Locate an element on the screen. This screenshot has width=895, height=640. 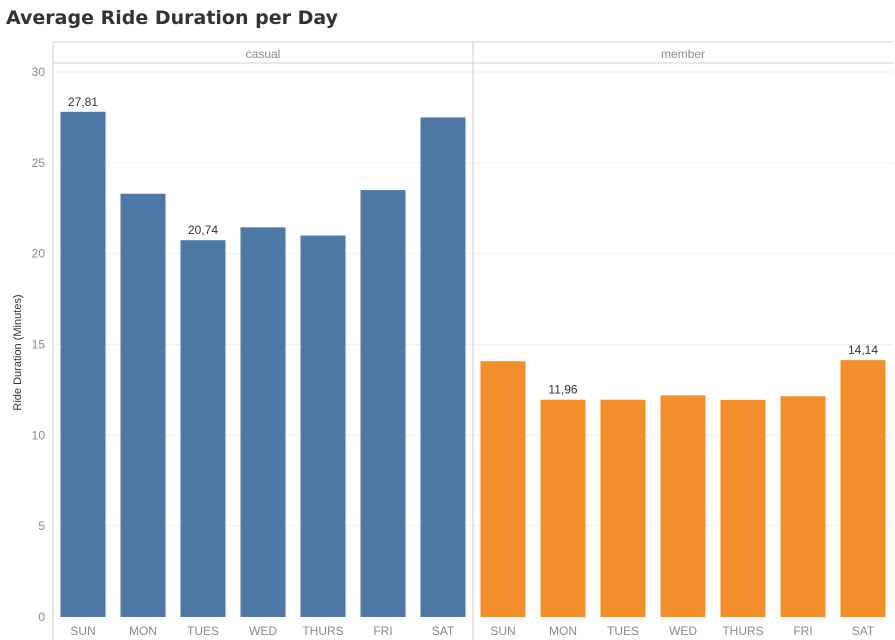
pane-title-casual: casual is located at coordinates (263, 54).